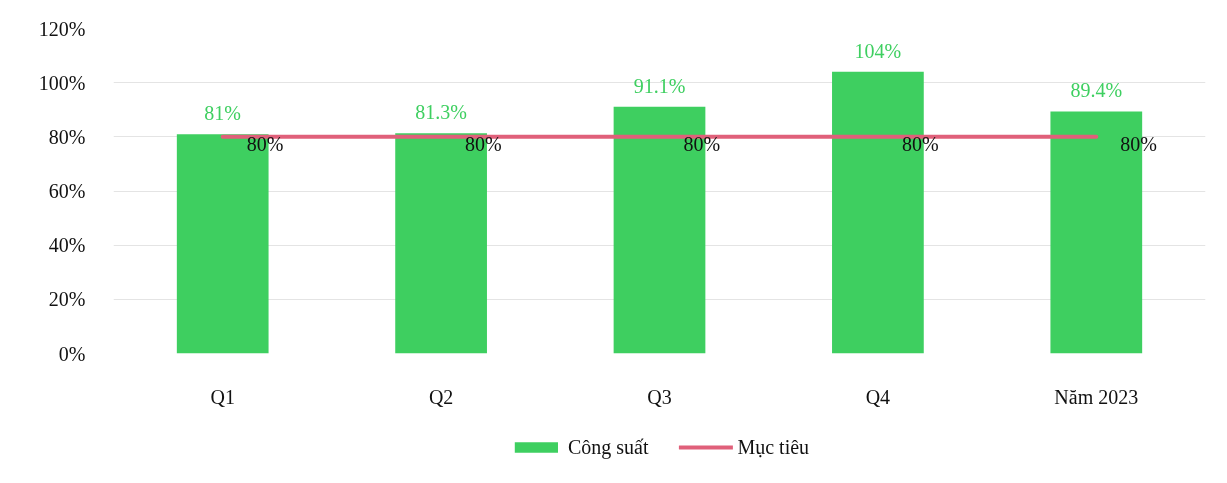  Describe the element at coordinates (62, 28) in the screenshot. I see `y-tick-label: 120%` at that location.